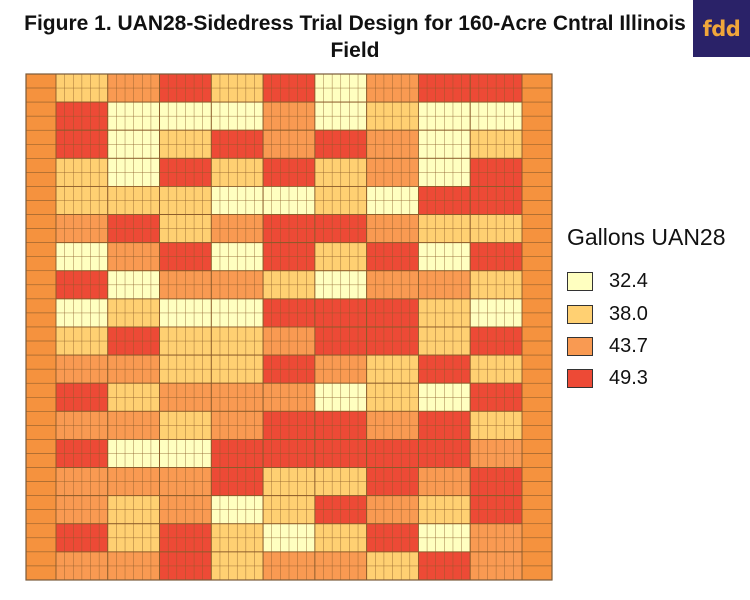  I want to click on legend-item-3: 43.7, so click(607, 346).